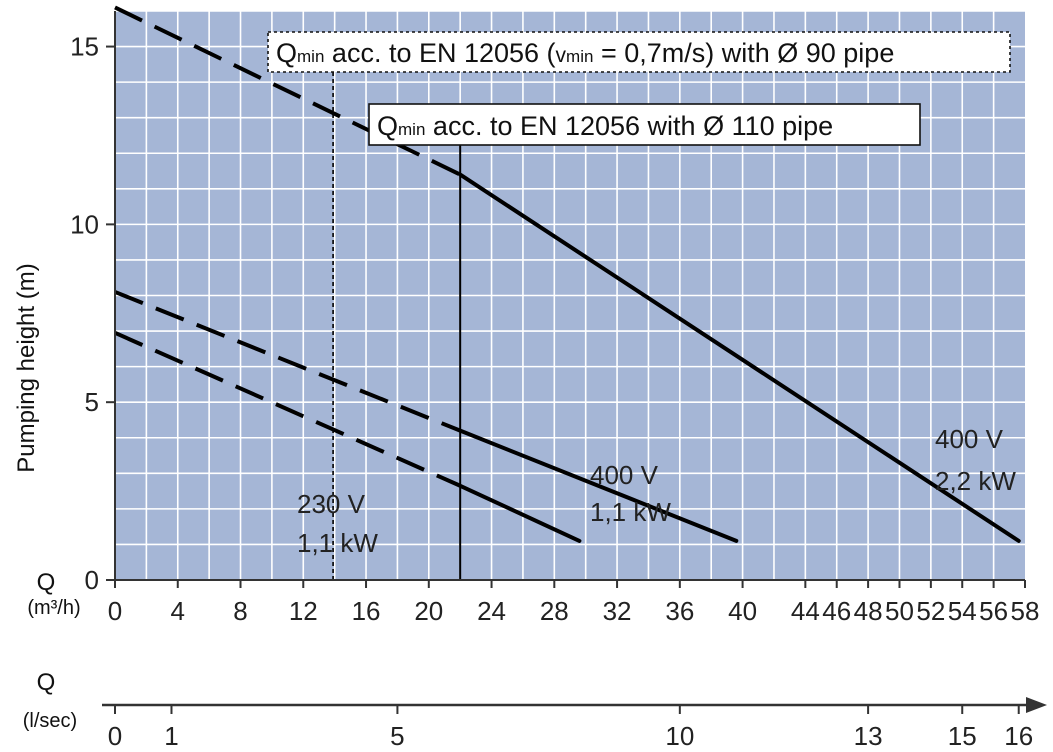  What do you see at coordinates (630, 512) in the screenshot?
I see `series-1-label-power: 1,1 kW` at bounding box center [630, 512].